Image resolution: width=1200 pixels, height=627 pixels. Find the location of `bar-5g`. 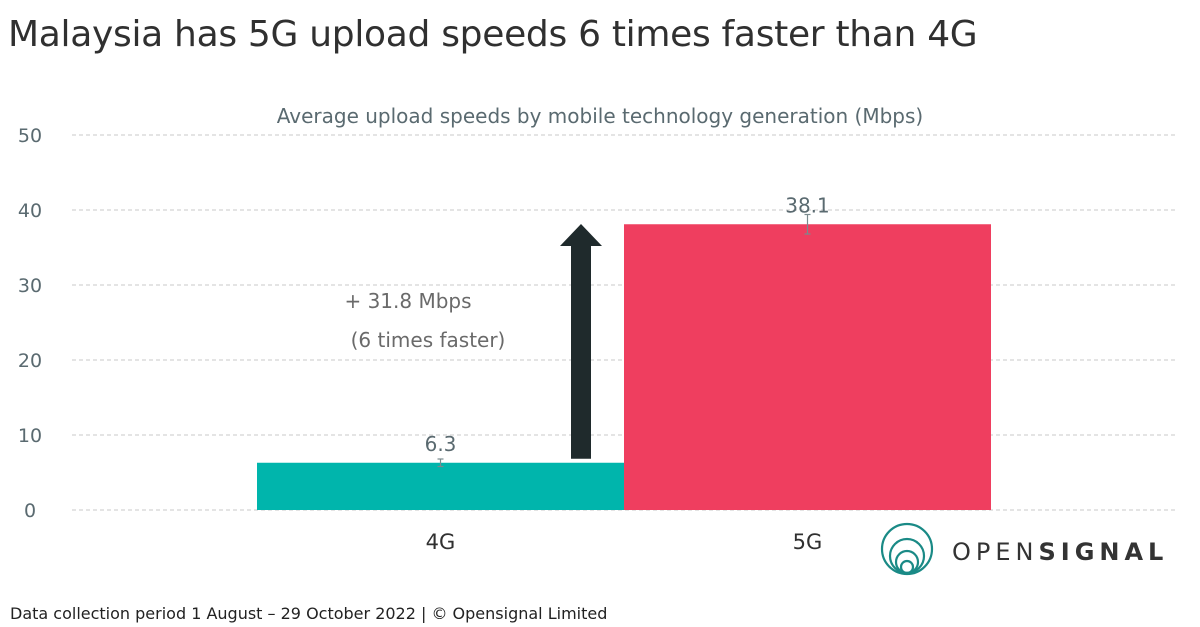

bar-5g is located at coordinates (807, 367).